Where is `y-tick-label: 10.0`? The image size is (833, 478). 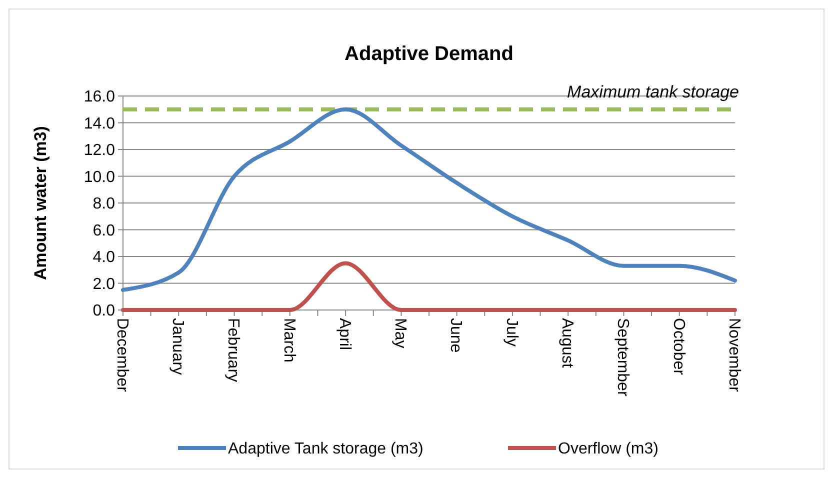
y-tick-label: 10.0 is located at coordinates (100, 177).